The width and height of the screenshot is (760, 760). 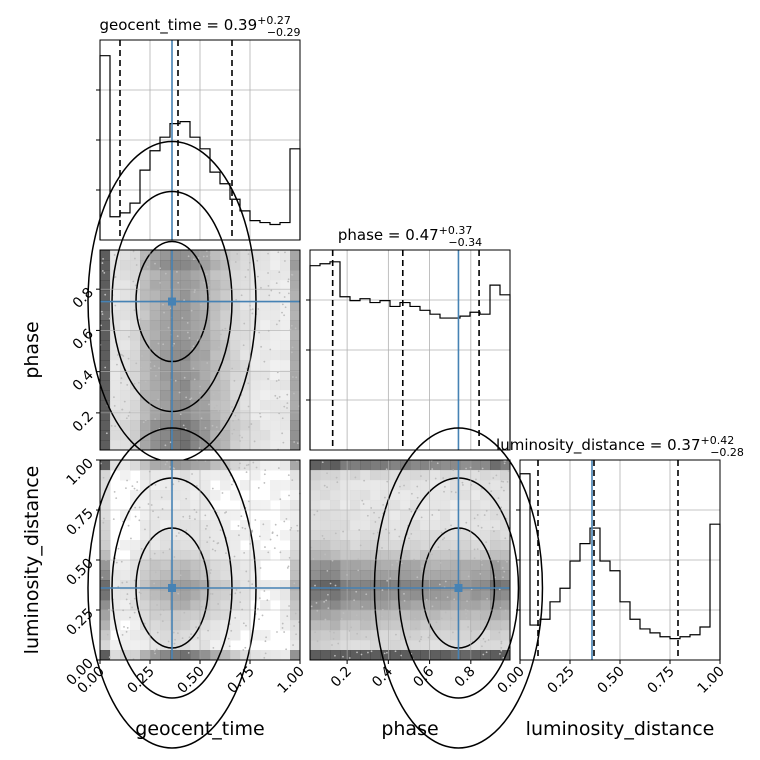 What do you see at coordinates (620, 547) in the screenshot?
I see `marginal-panel-luminosity_distance: luminosity_distance = 0.37+0.42 −0.28` at bounding box center [620, 547].